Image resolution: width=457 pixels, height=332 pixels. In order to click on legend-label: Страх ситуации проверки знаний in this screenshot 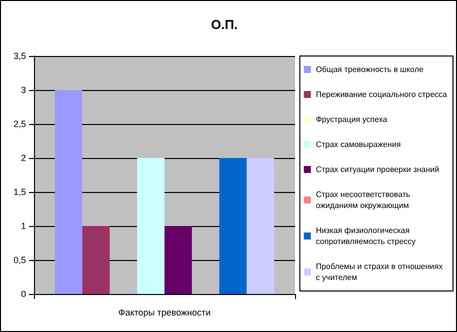, I will do `click(378, 169)`.